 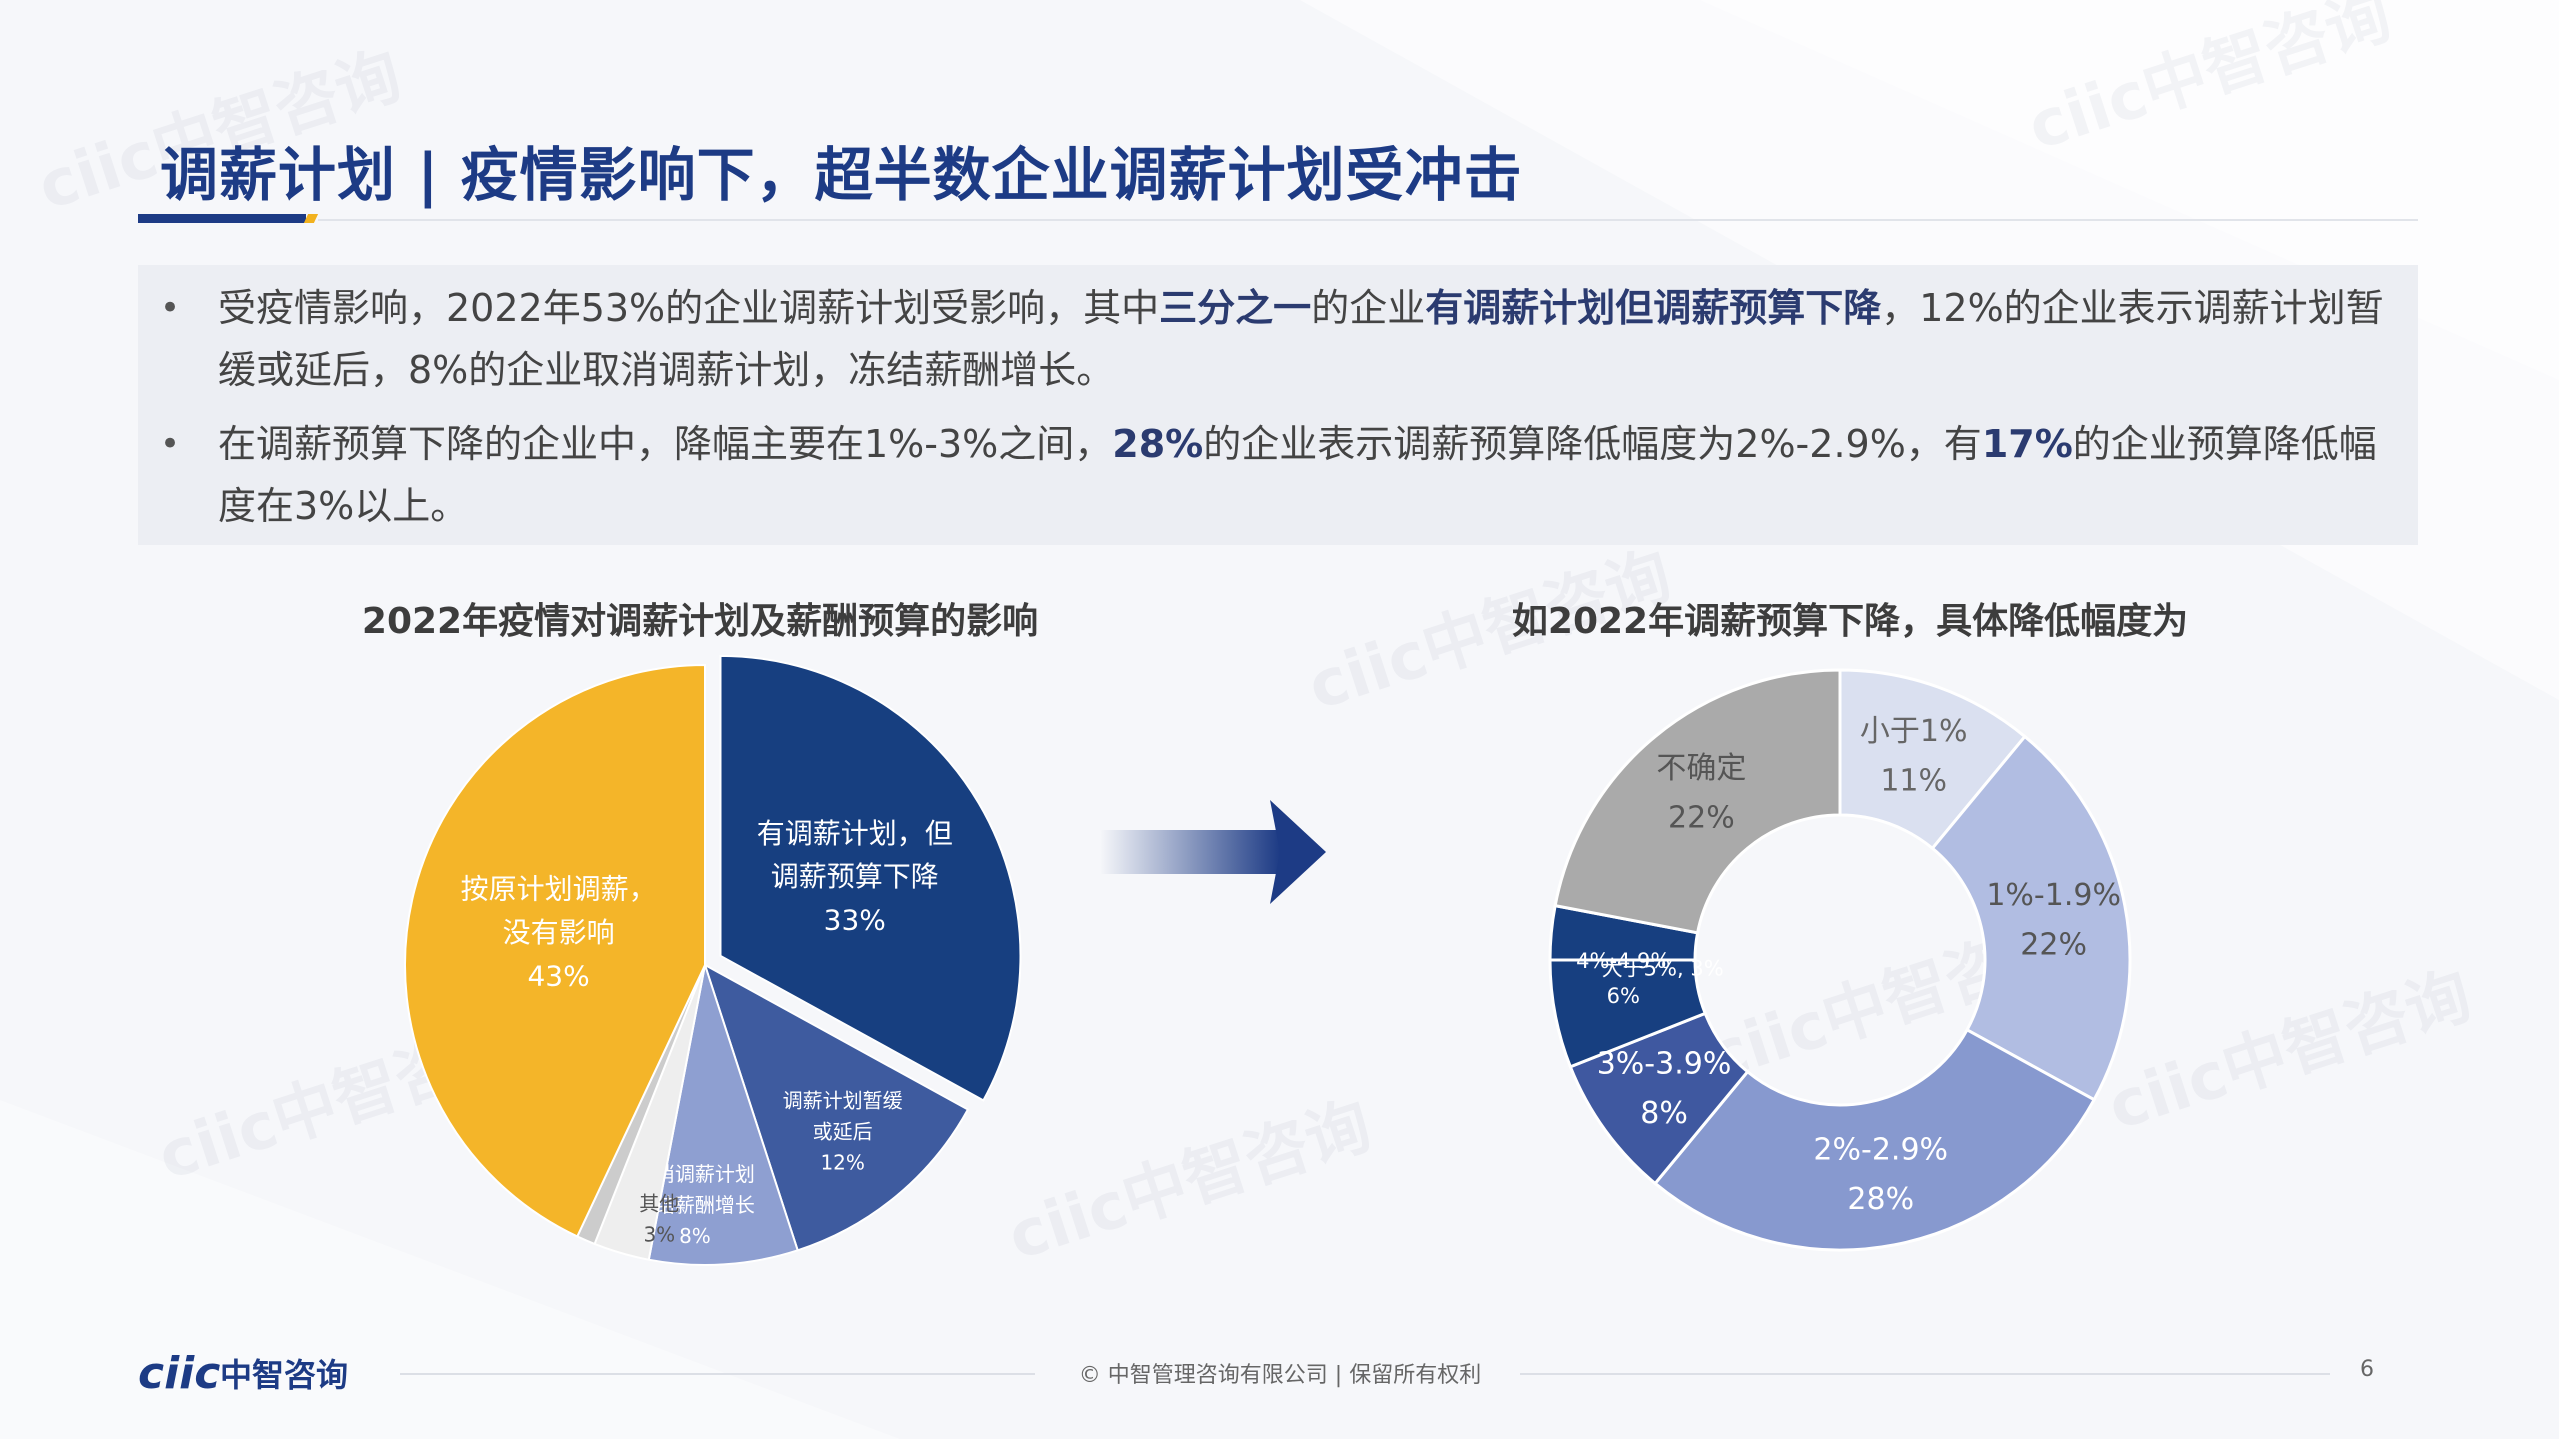 I want to click on pie-category-label: 其他, so click(x=659, y=1203).